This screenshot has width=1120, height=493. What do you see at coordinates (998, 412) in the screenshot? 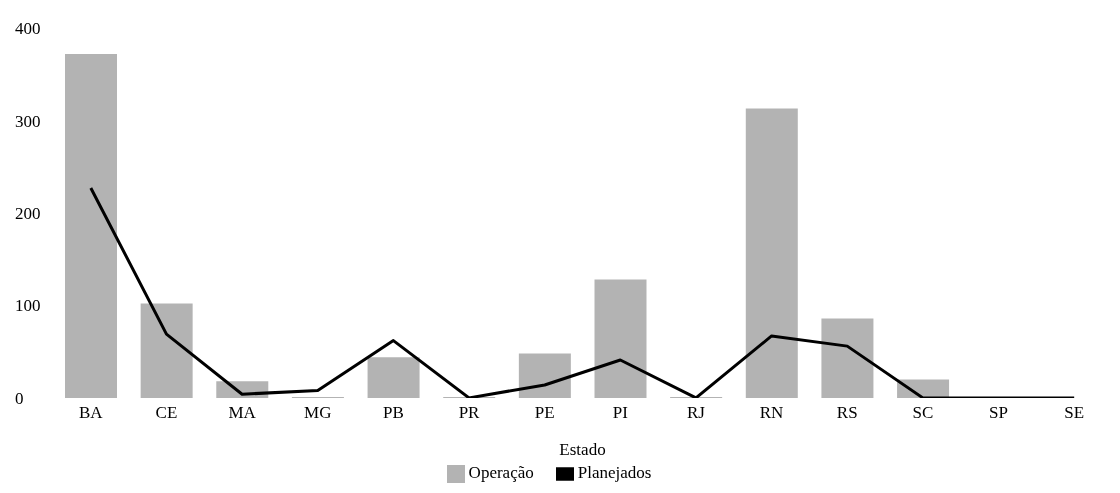
I see `x-tick-label: SP` at bounding box center [998, 412].